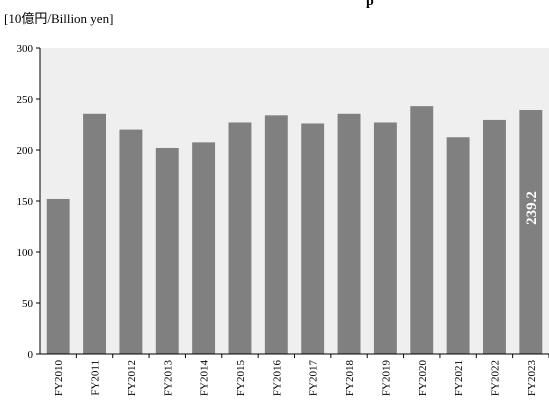 This screenshot has height=408, width=549. Describe the element at coordinates (59, 18) in the screenshot. I see `unit-label: [10億円/Billion yen]` at that location.